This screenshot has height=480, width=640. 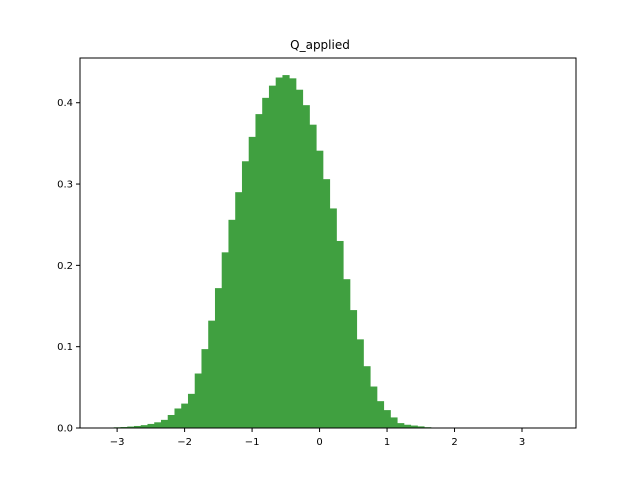 What do you see at coordinates (65, 266) in the screenshot?
I see `y-tick-label: 0.2` at bounding box center [65, 266].